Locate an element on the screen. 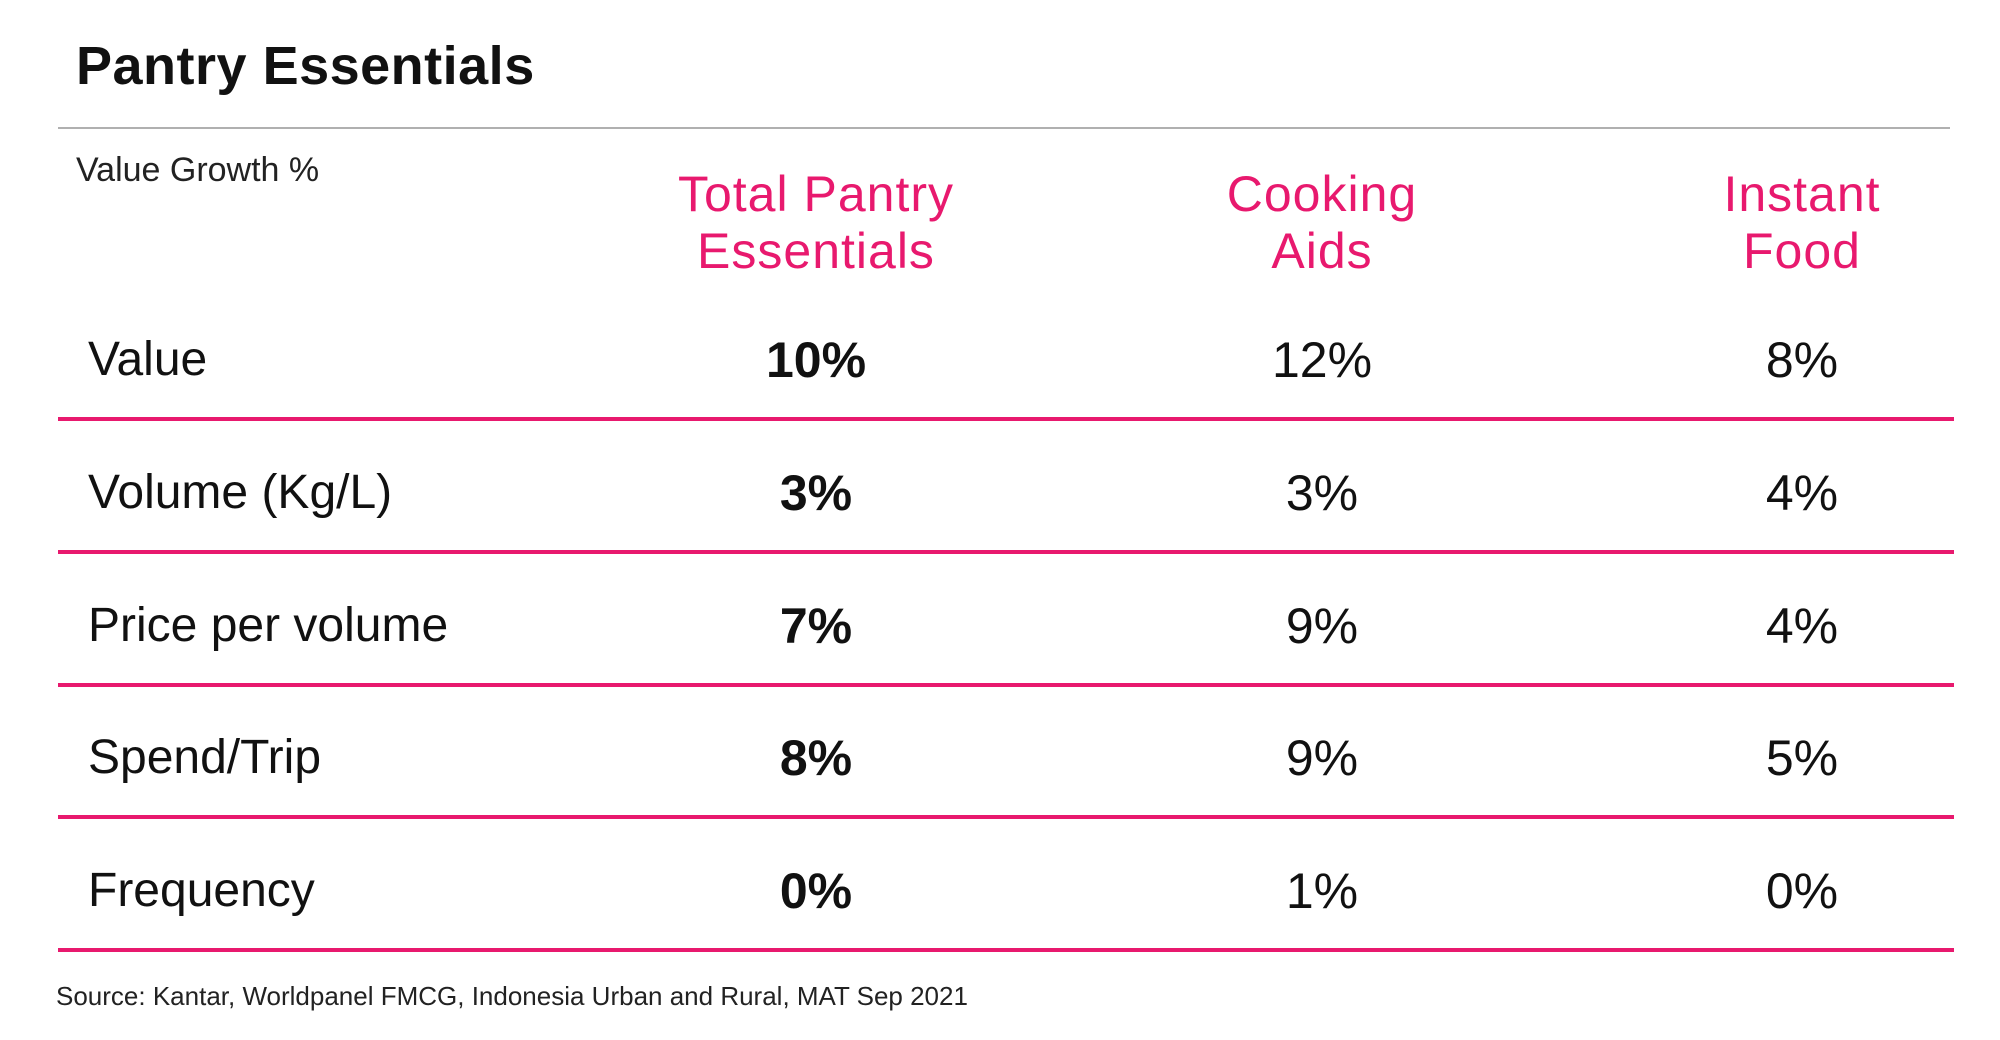 The height and width of the screenshot is (1040, 2000). column-header-line: Essentials is located at coordinates (816, 251).